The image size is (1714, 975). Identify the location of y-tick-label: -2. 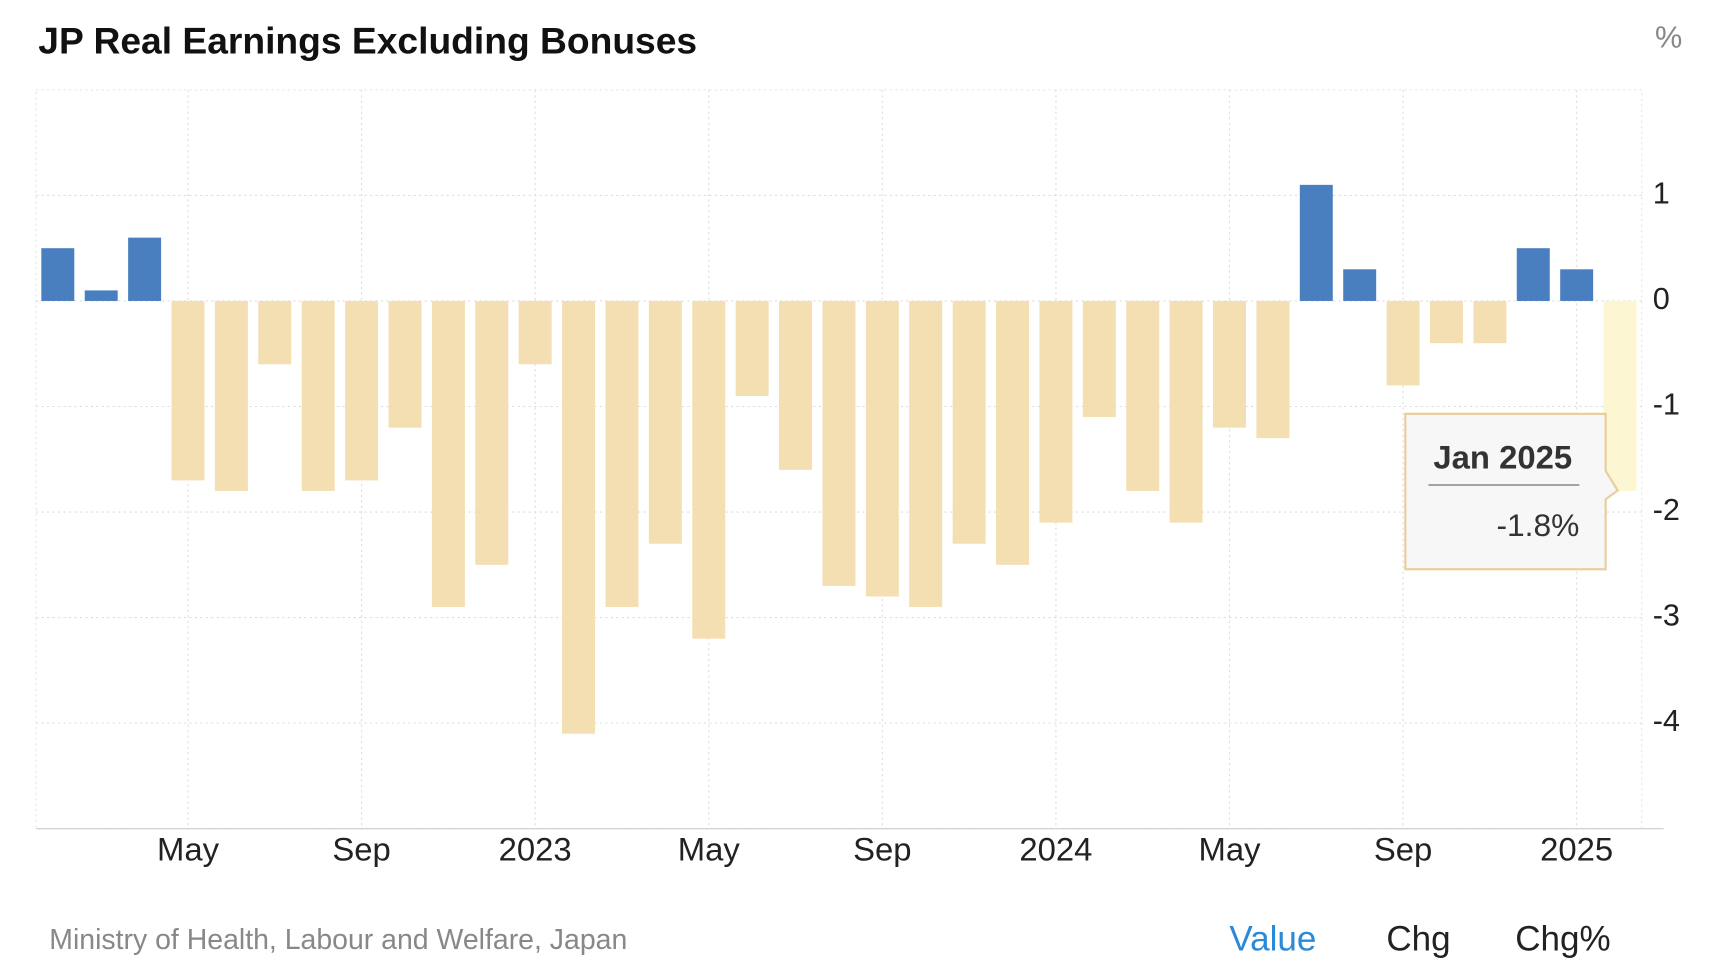
(1666, 510).